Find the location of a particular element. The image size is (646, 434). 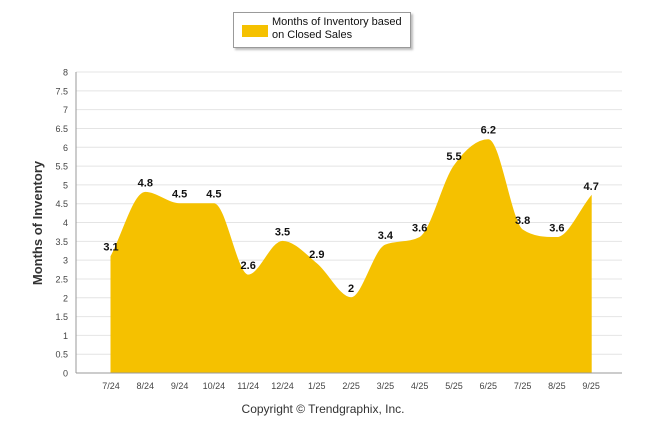

data-label: 3.5 is located at coordinates (282, 232).